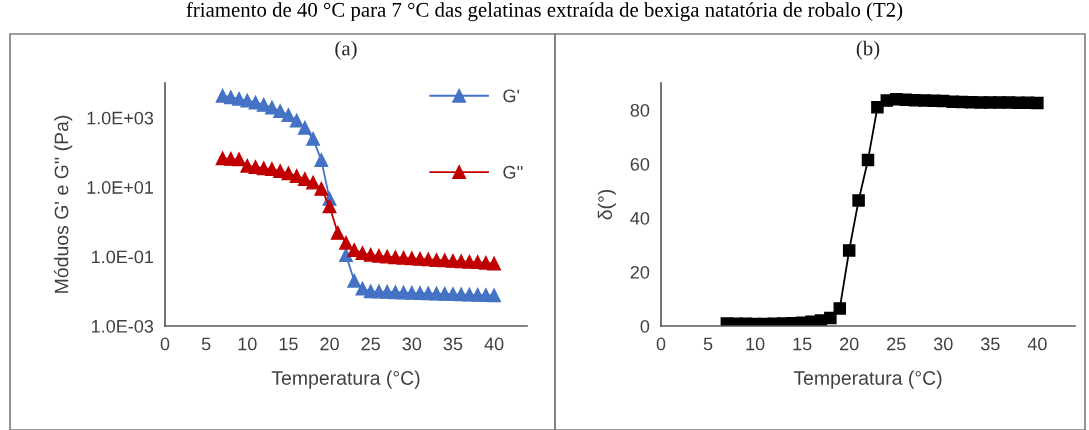 This screenshot has height=430, width=1089. I want to click on text: friamento de 40 °C para 7 °C das gelatinas extraída de bexiga natatória de robalo (T2), so click(544, 12).